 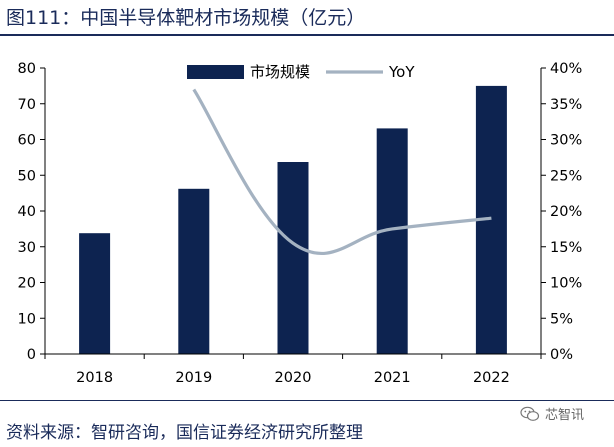 I want to click on wechat-icon, so click(x=530, y=414).